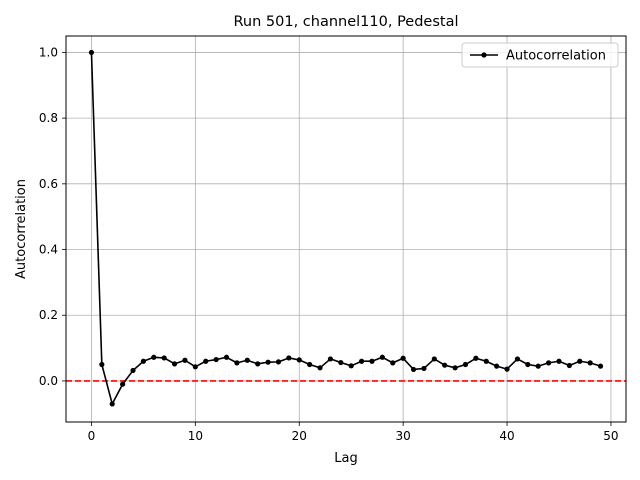  Describe the element at coordinates (403, 436) in the screenshot. I see `x-tick-label: 30` at that location.